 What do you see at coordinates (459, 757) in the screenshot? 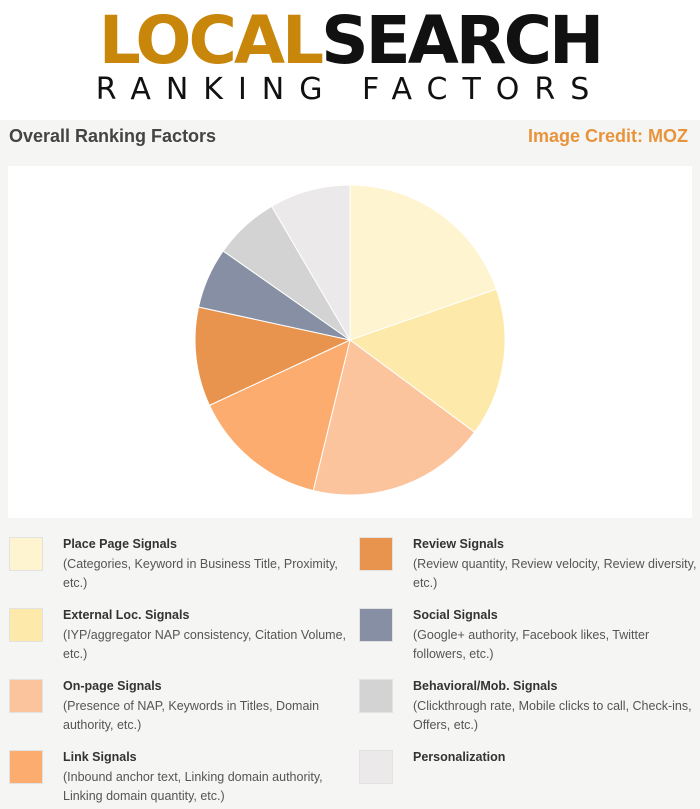
I see `legend-label: Personalization` at bounding box center [459, 757].